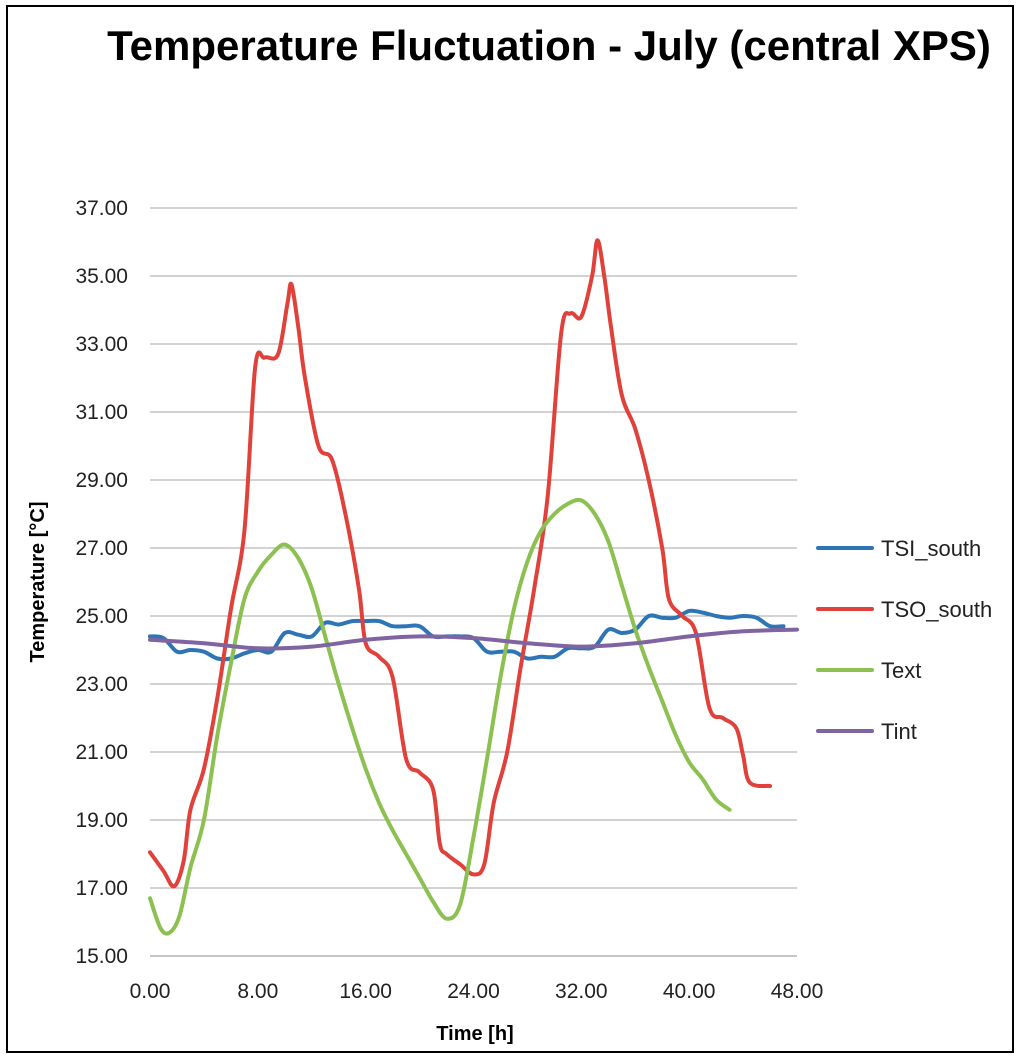  I want to click on y-tick-label: 29.00, so click(101, 480).